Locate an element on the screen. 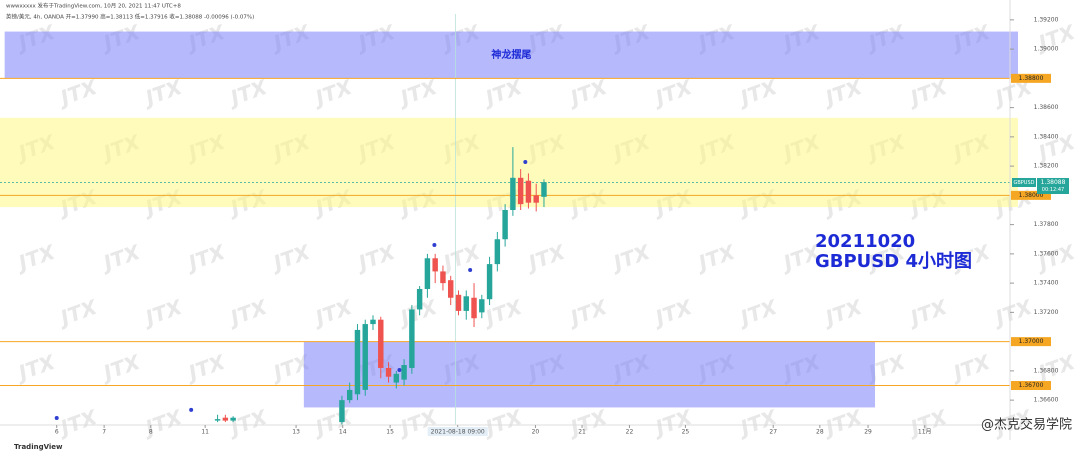  y-tick-label: 1.37600 is located at coordinates (1046, 253).